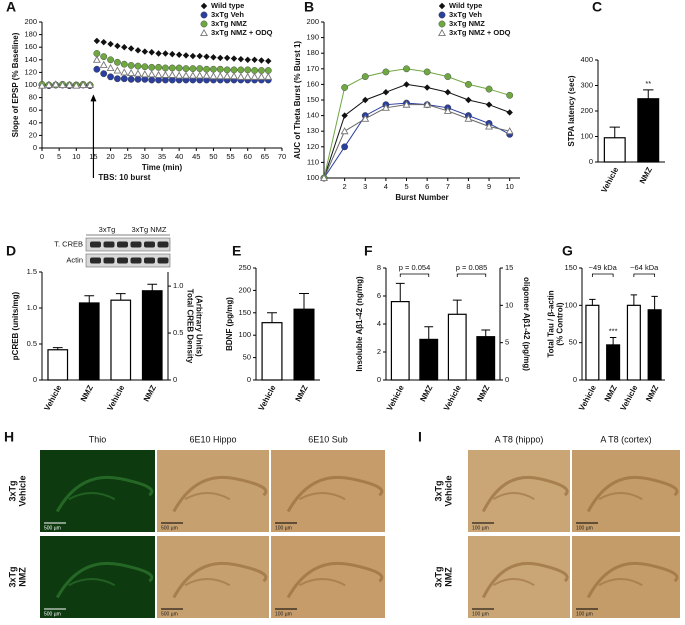 The height and width of the screenshot is (625, 685). What do you see at coordinates (297, 100) in the screenshot?
I see `axis-title: AUC of Theta Burst (% Burst 1)` at bounding box center [297, 100].